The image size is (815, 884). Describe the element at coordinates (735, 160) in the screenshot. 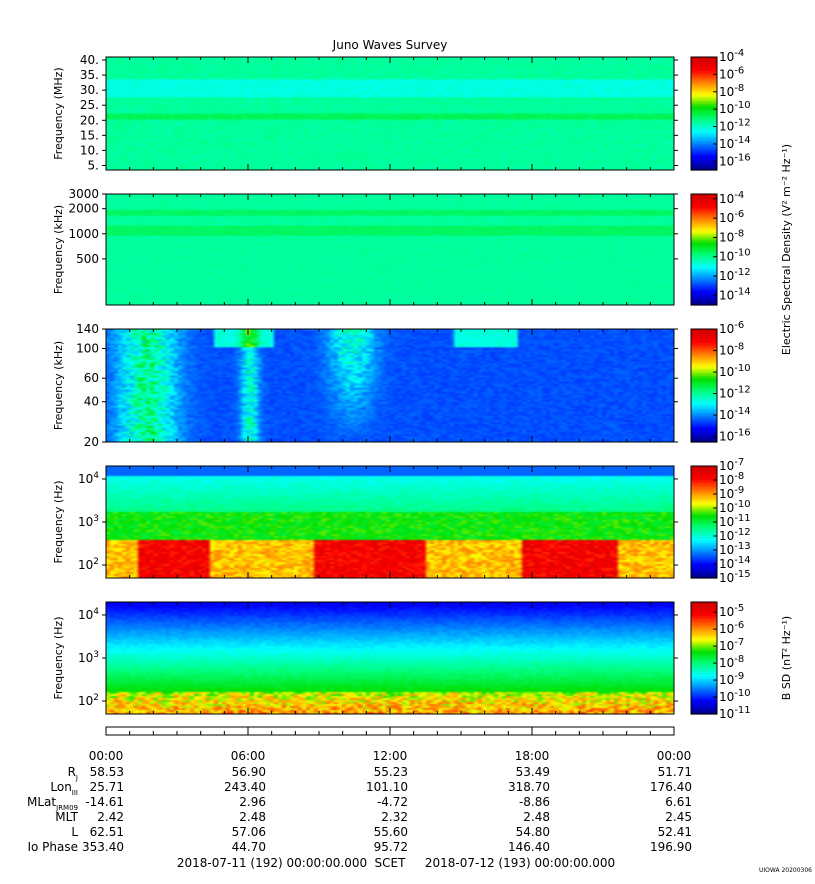

I see `colorbar-tick-label: 10⁻¹⁶` at that location.